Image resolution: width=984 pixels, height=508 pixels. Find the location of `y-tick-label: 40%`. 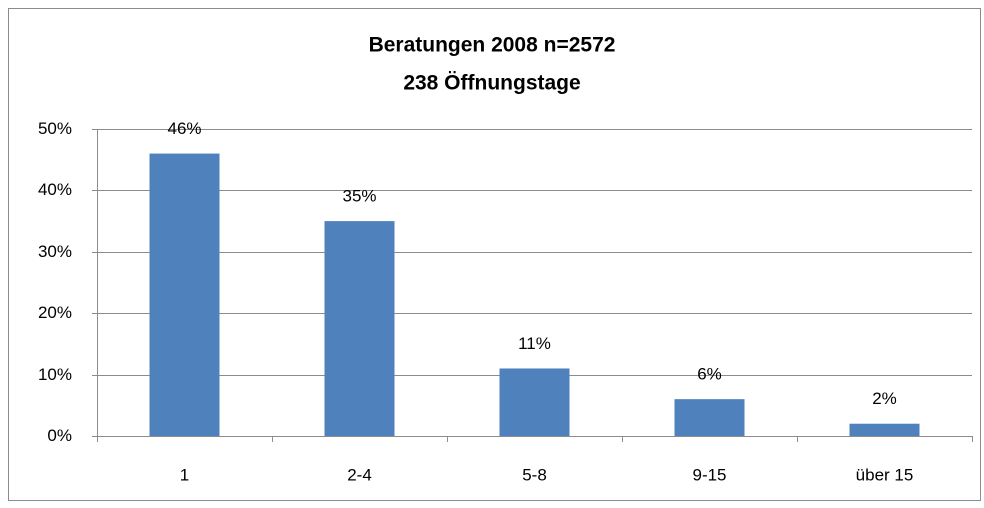

y-tick-label: 40% is located at coordinates (55, 189).